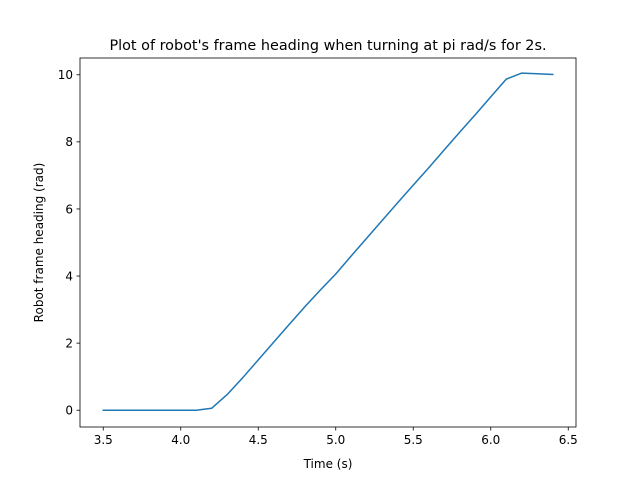  I want to click on x-axis-ticks: 3.5 4.0 4.5 5.0 5.5 6.0 6.5, so click(336, 437).